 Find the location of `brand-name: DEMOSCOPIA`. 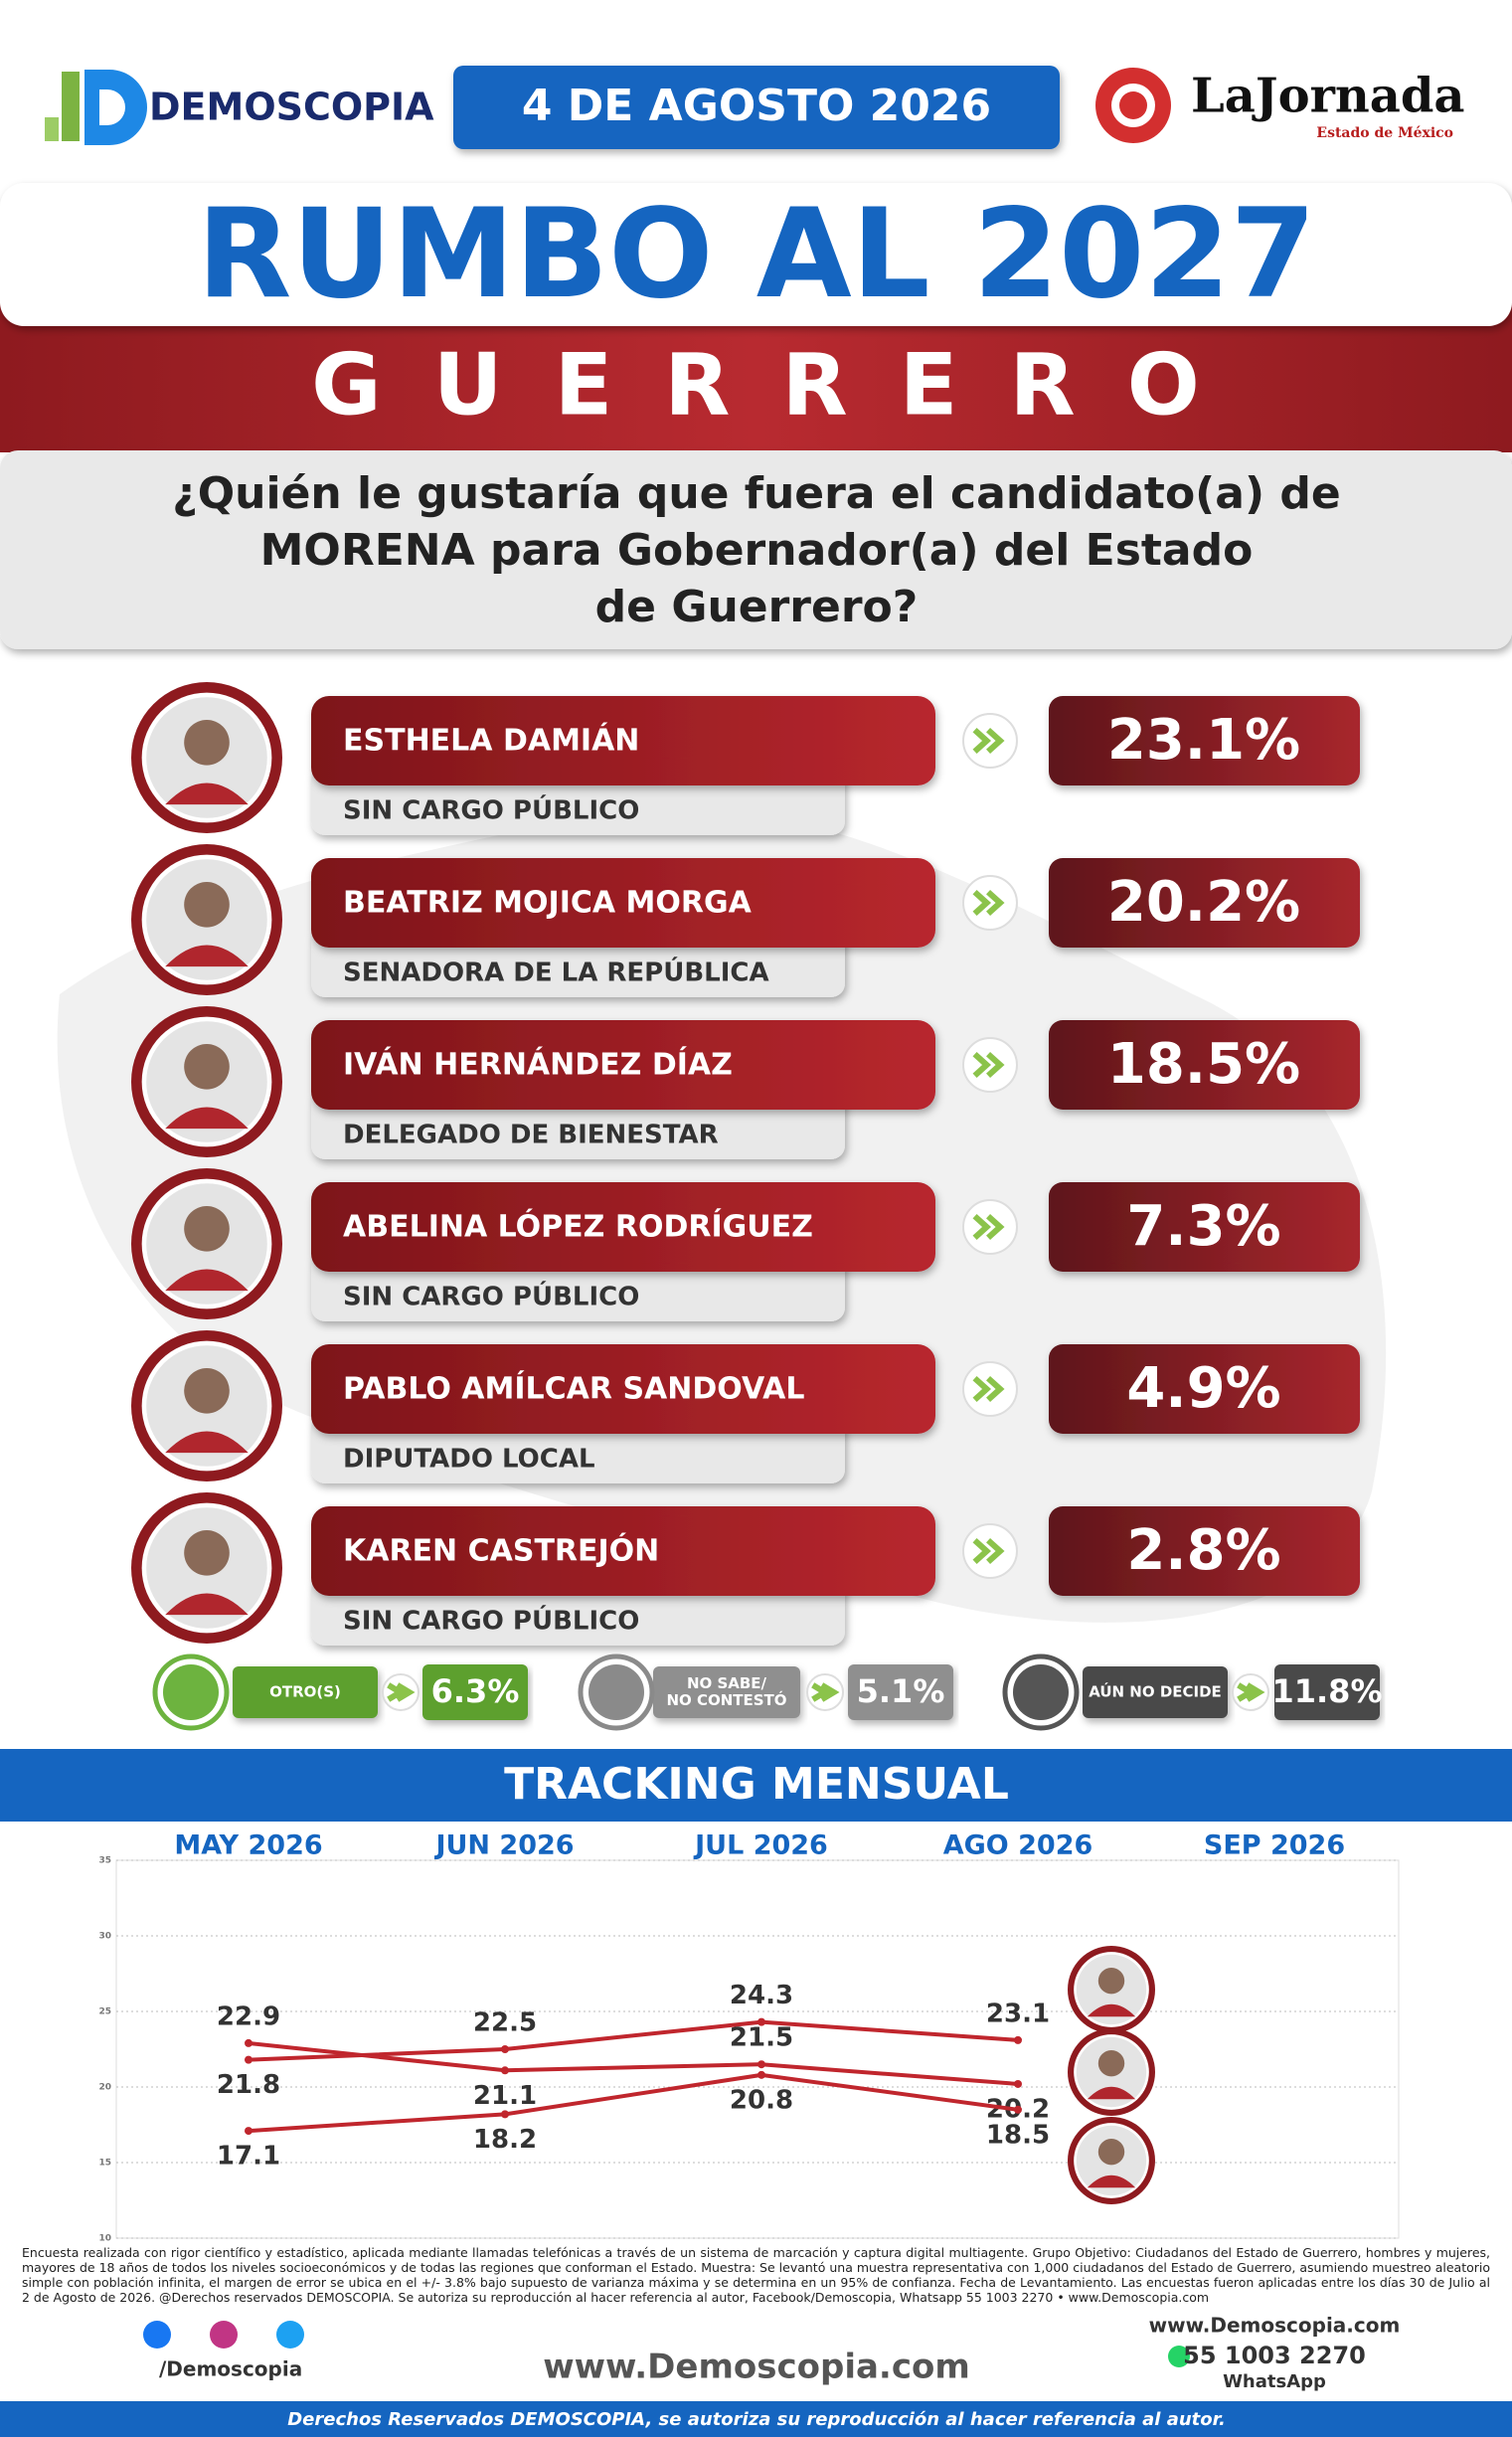

brand-name: DEMOSCOPIA is located at coordinates (291, 108).